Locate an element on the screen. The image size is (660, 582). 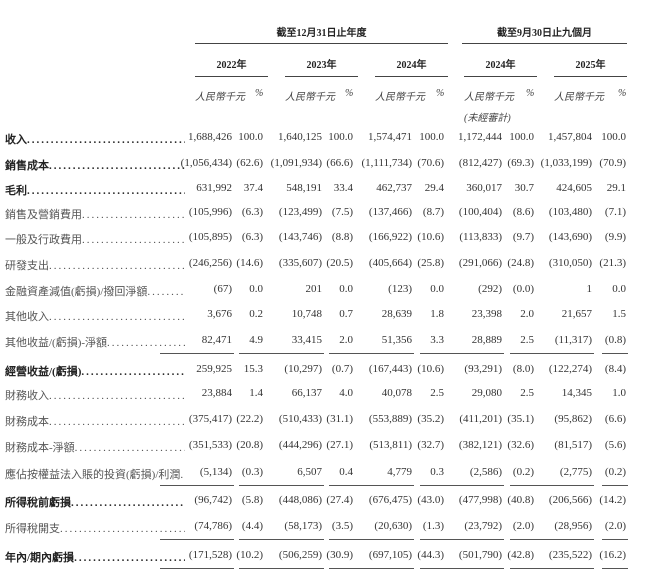
amount-cell: (11,317) is located at coordinates (573, 340).